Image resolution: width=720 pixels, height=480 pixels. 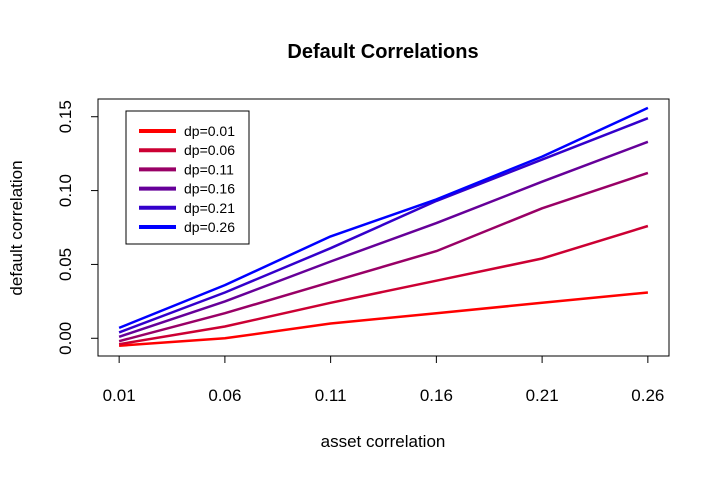 I want to click on x-tick-label: 0.11, so click(x=331, y=395).